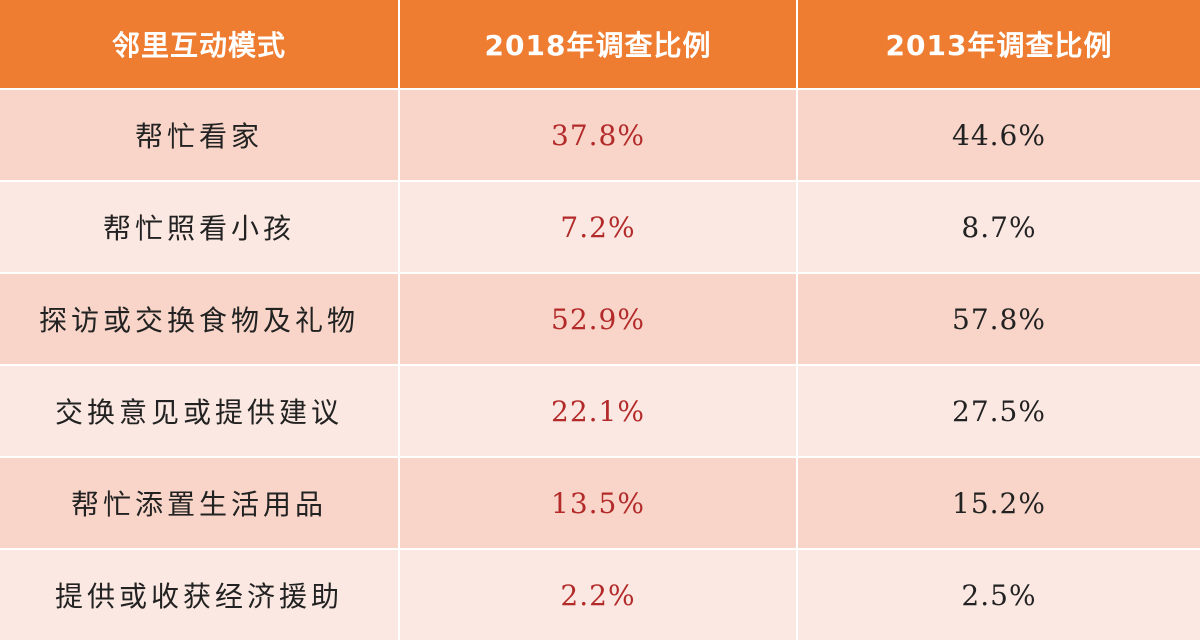 This screenshot has height=642, width=1200. Describe the element at coordinates (200, 596) in the screenshot. I see `row-mode-cell: 提供或收获经济援助` at that location.